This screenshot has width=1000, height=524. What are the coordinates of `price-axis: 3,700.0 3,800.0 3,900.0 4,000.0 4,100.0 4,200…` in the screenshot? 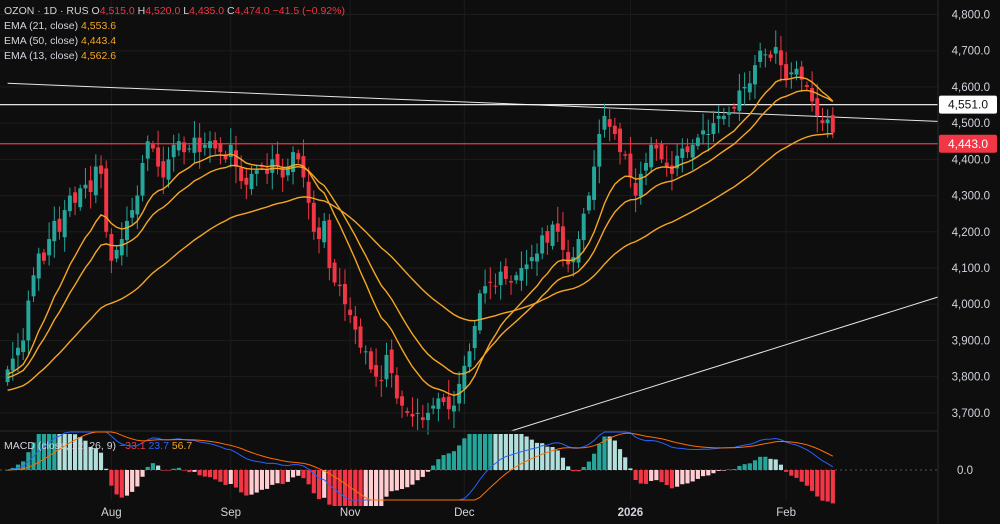 It's located at (971, 214).